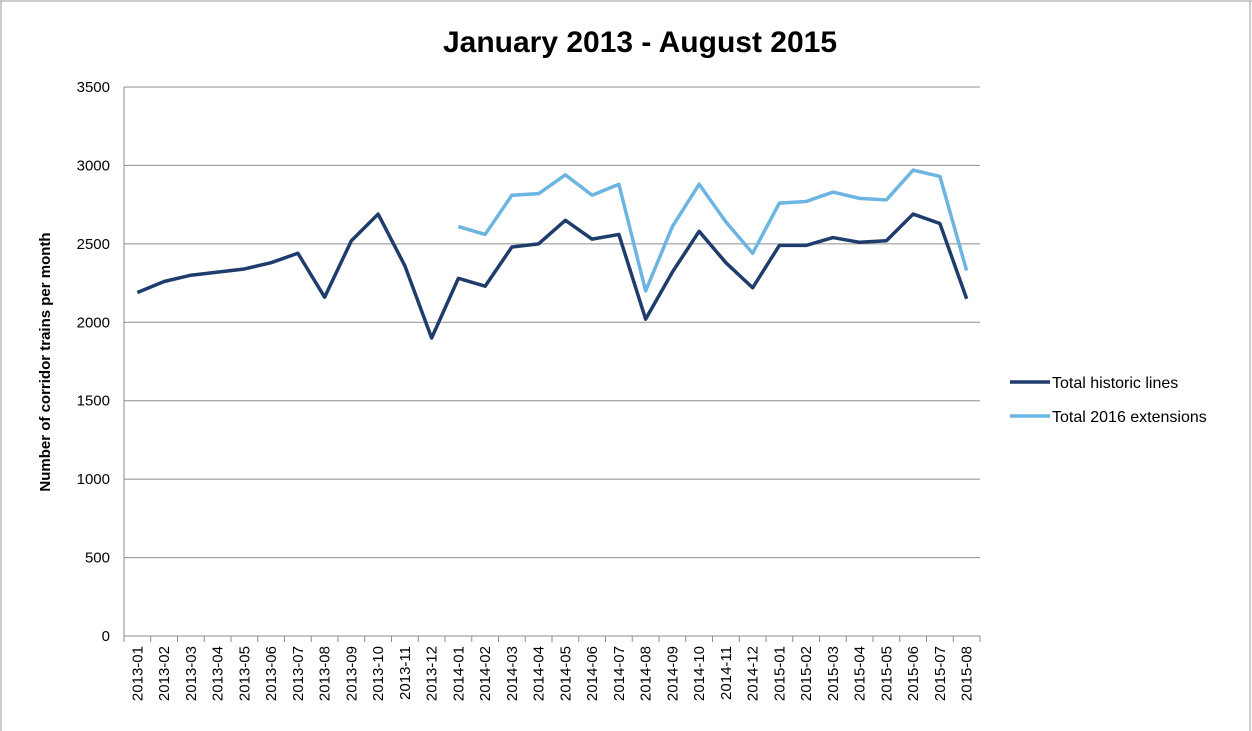 The width and height of the screenshot is (1252, 731). Describe the element at coordinates (833, 673) in the screenshot. I see `x-tick-label: 2015-03` at that location.